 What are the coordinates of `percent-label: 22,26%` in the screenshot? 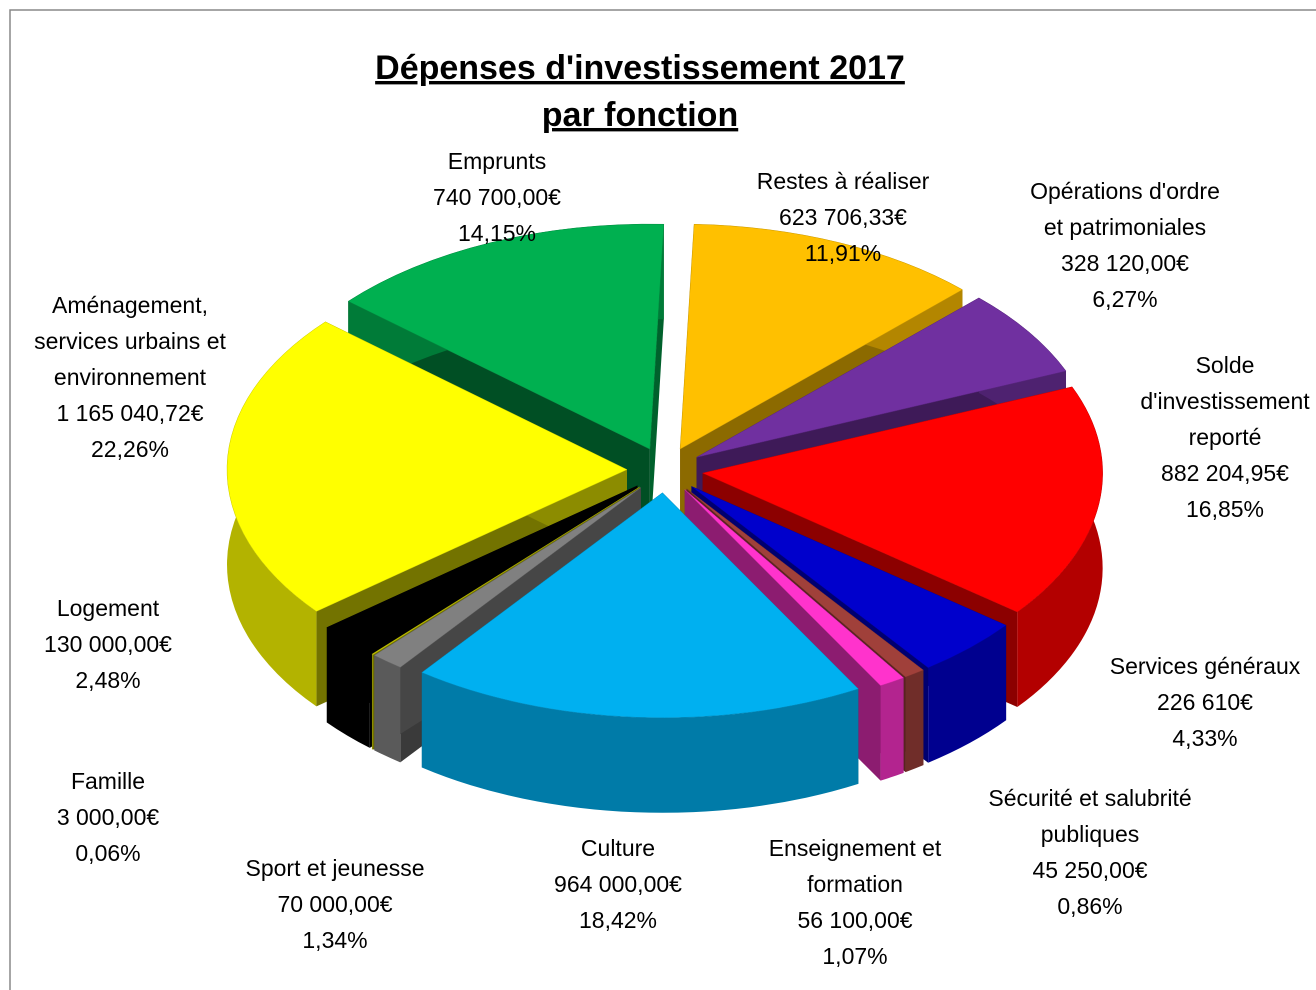 It's located at (130, 449).